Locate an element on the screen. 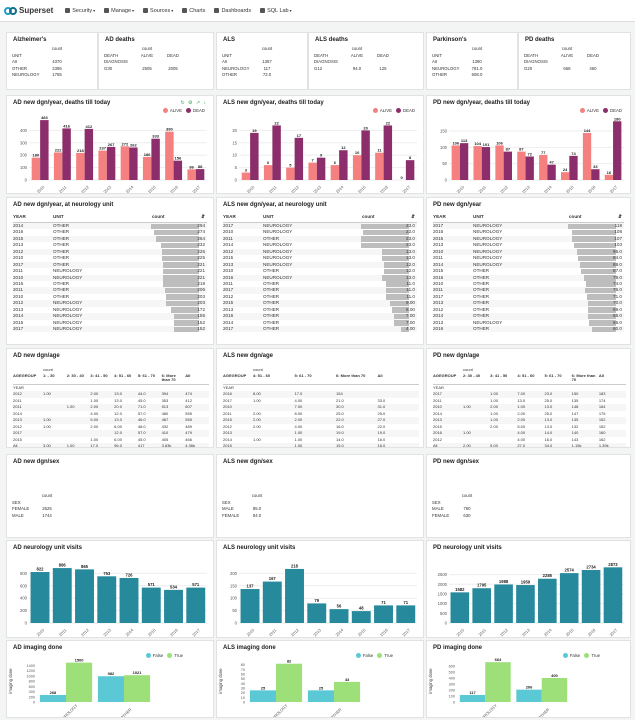 The width and height of the screenshot is (635, 720). menu-sql-lab: SQL Lab ▾ is located at coordinates (276, 11).